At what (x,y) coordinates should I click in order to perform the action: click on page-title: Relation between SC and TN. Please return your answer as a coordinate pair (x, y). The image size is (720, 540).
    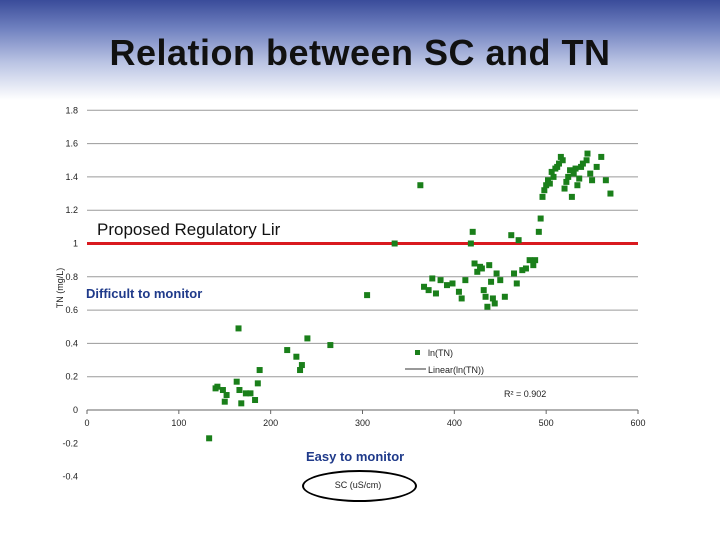
    Looking at the image, I should click on (360, 52).